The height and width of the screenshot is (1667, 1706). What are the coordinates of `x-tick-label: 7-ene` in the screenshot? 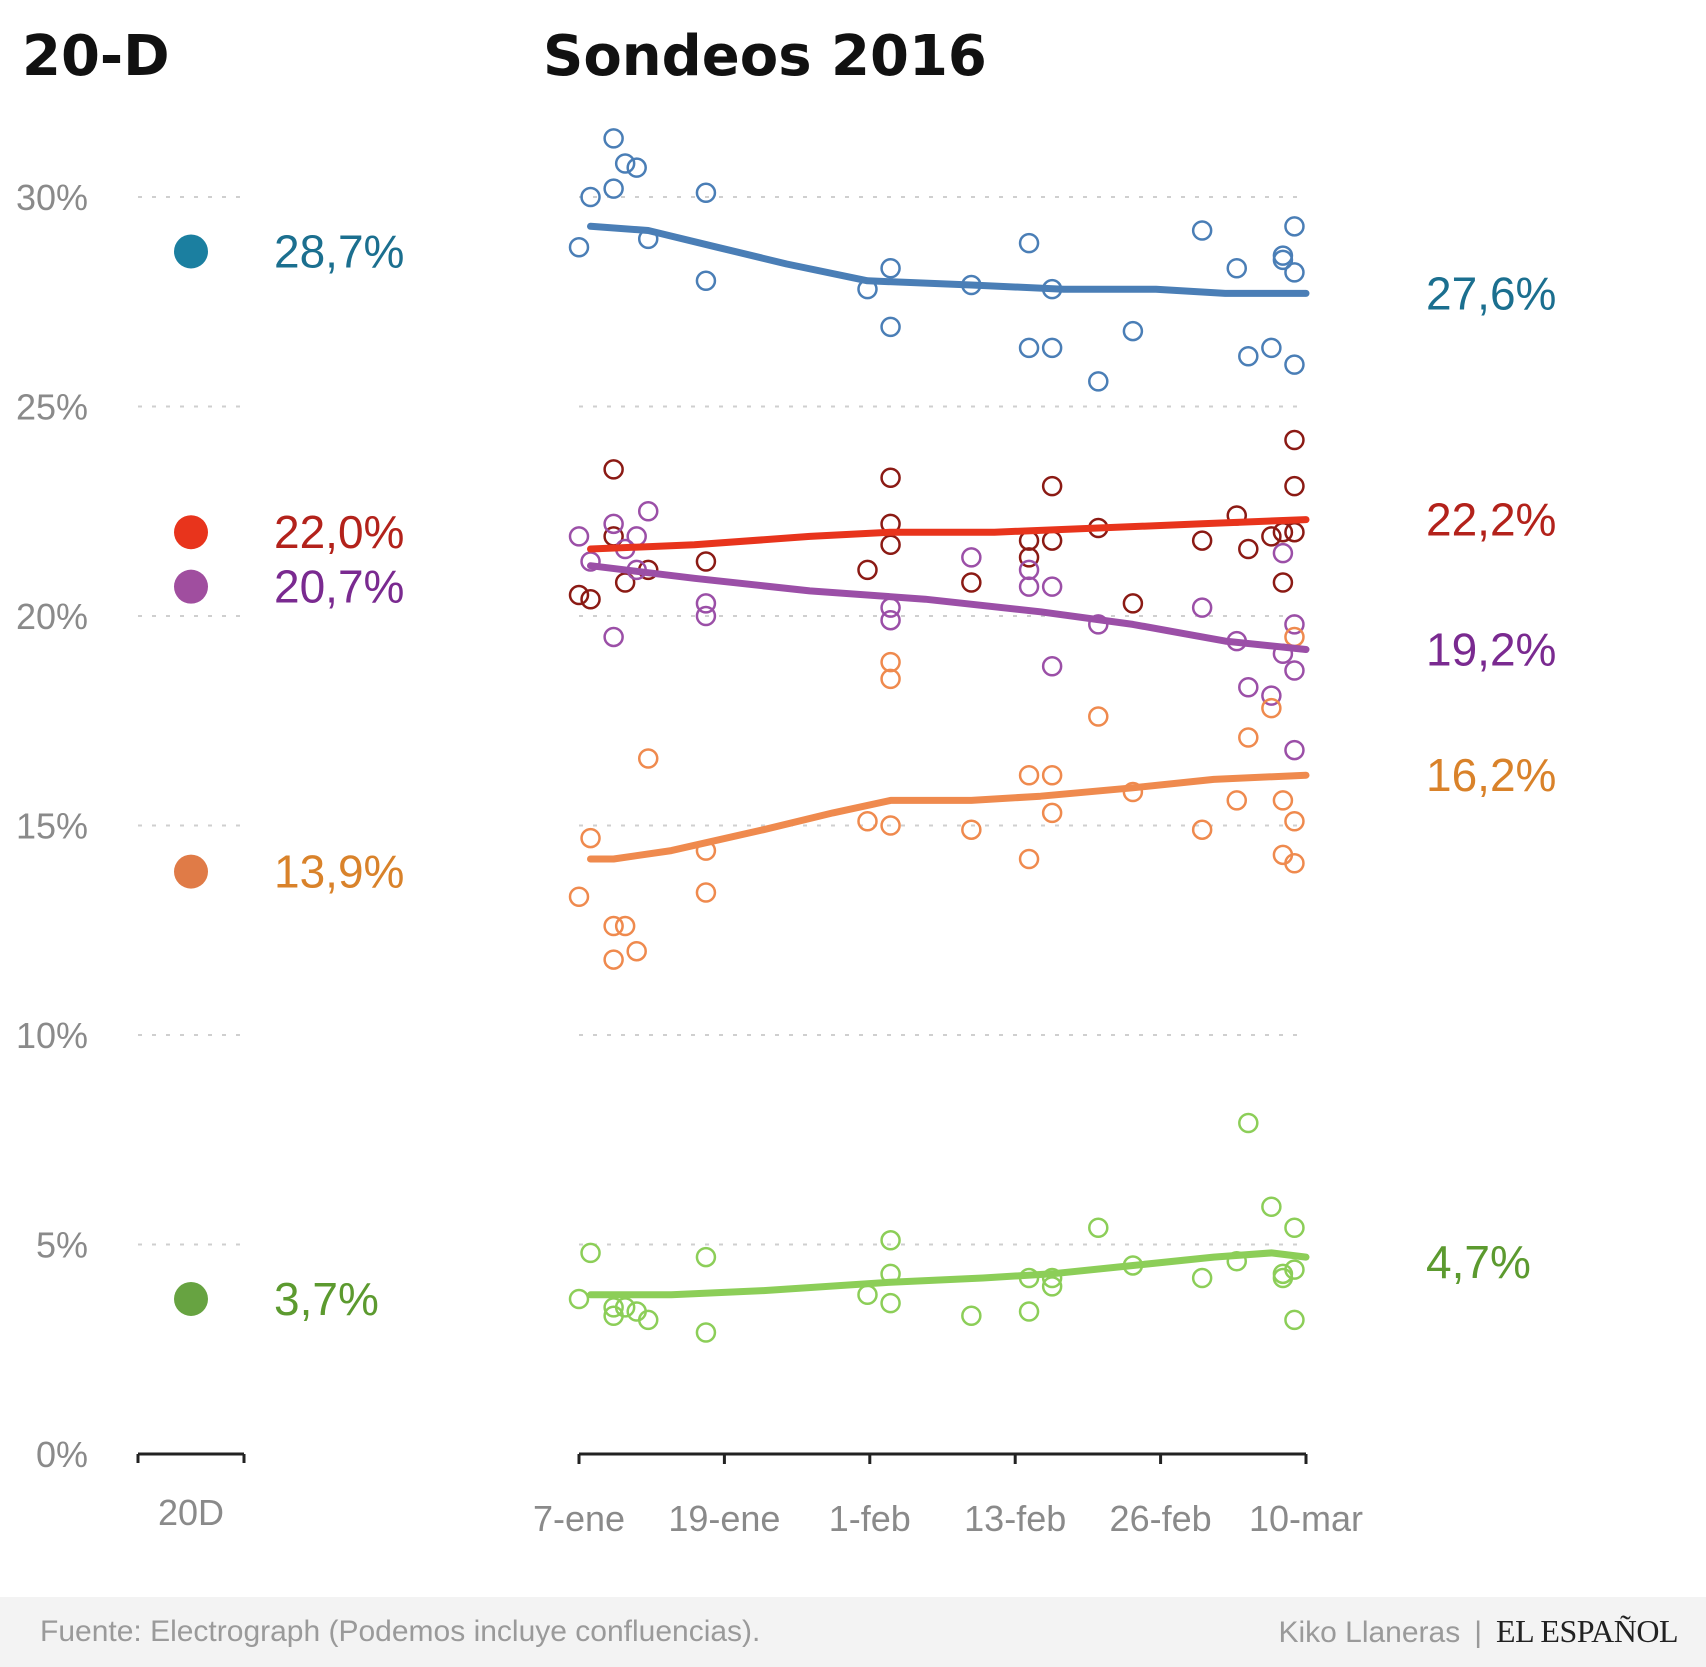 It's located at (579, 1518).